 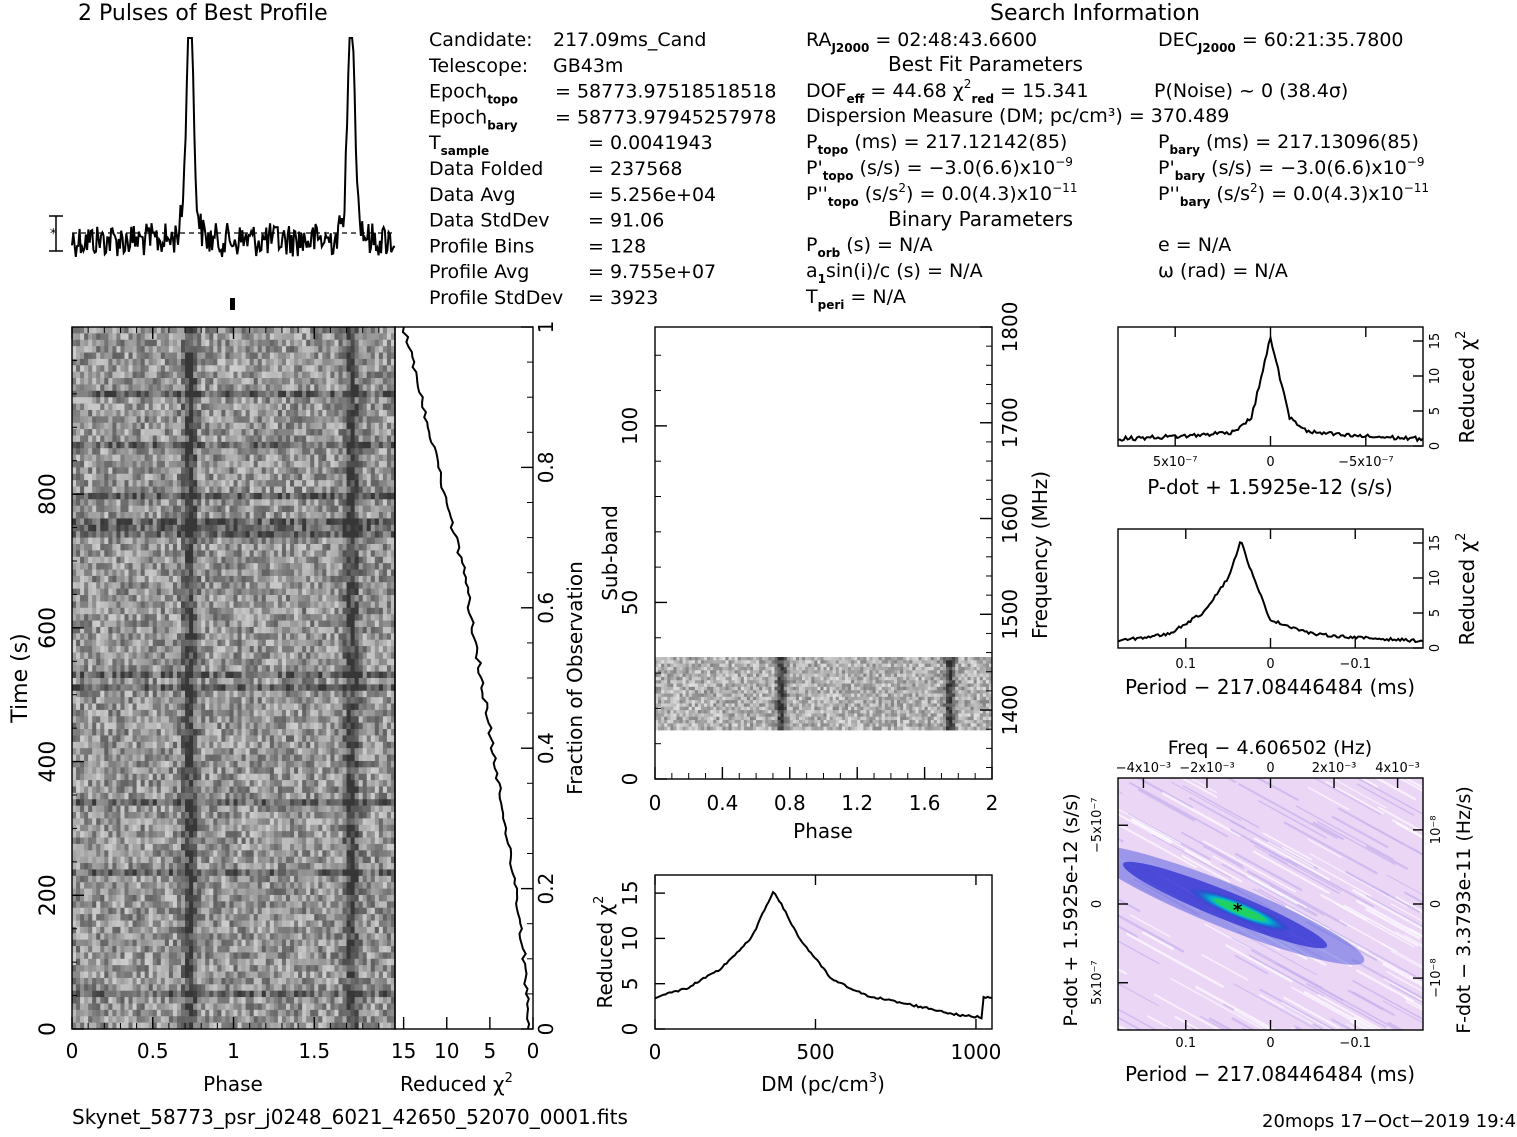 What do you see at coordinates (626, 221) in the screenshot?
I see `info-value: = 91.06` at bounding box center [626, 221].